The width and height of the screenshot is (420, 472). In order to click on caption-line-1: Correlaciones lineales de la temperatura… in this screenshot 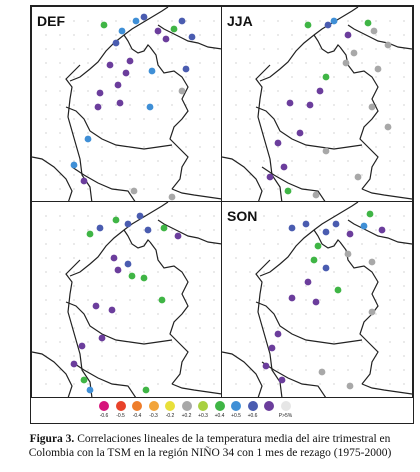, I will do `click(234, 439)`.